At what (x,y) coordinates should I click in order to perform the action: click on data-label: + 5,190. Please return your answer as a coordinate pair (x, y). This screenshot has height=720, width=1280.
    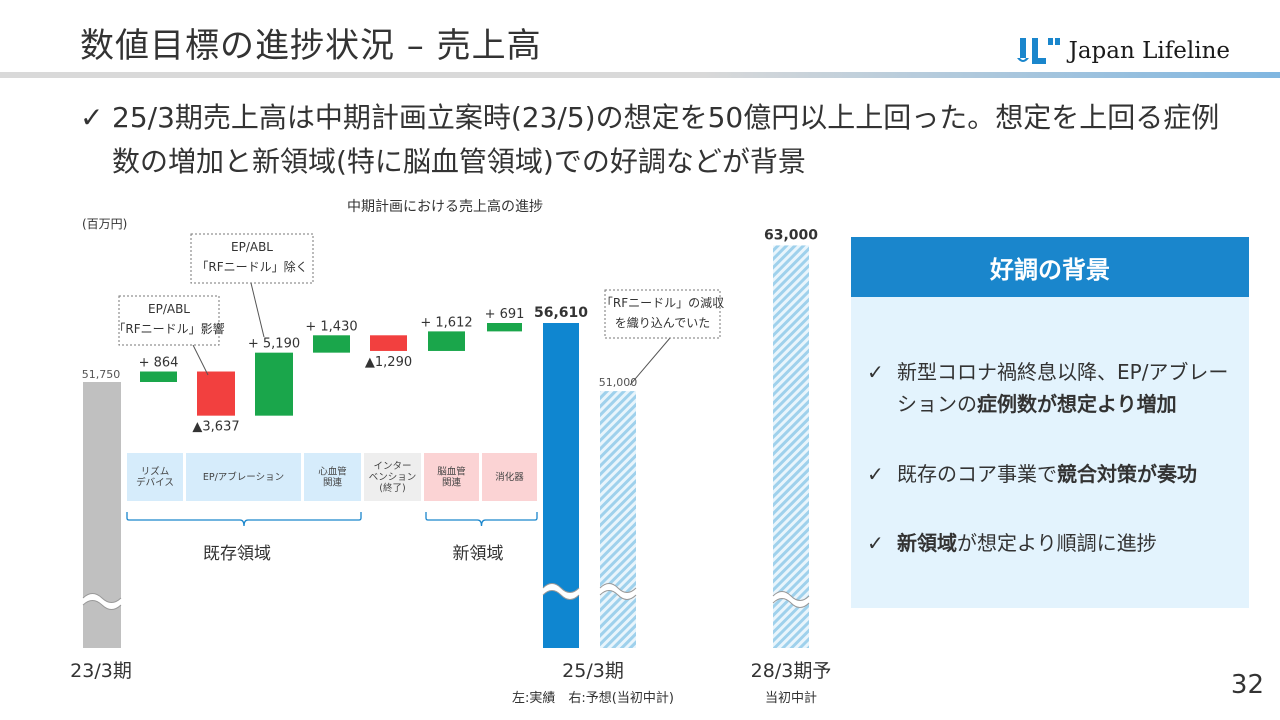
    Looking at the image, I should click on (274, 344).